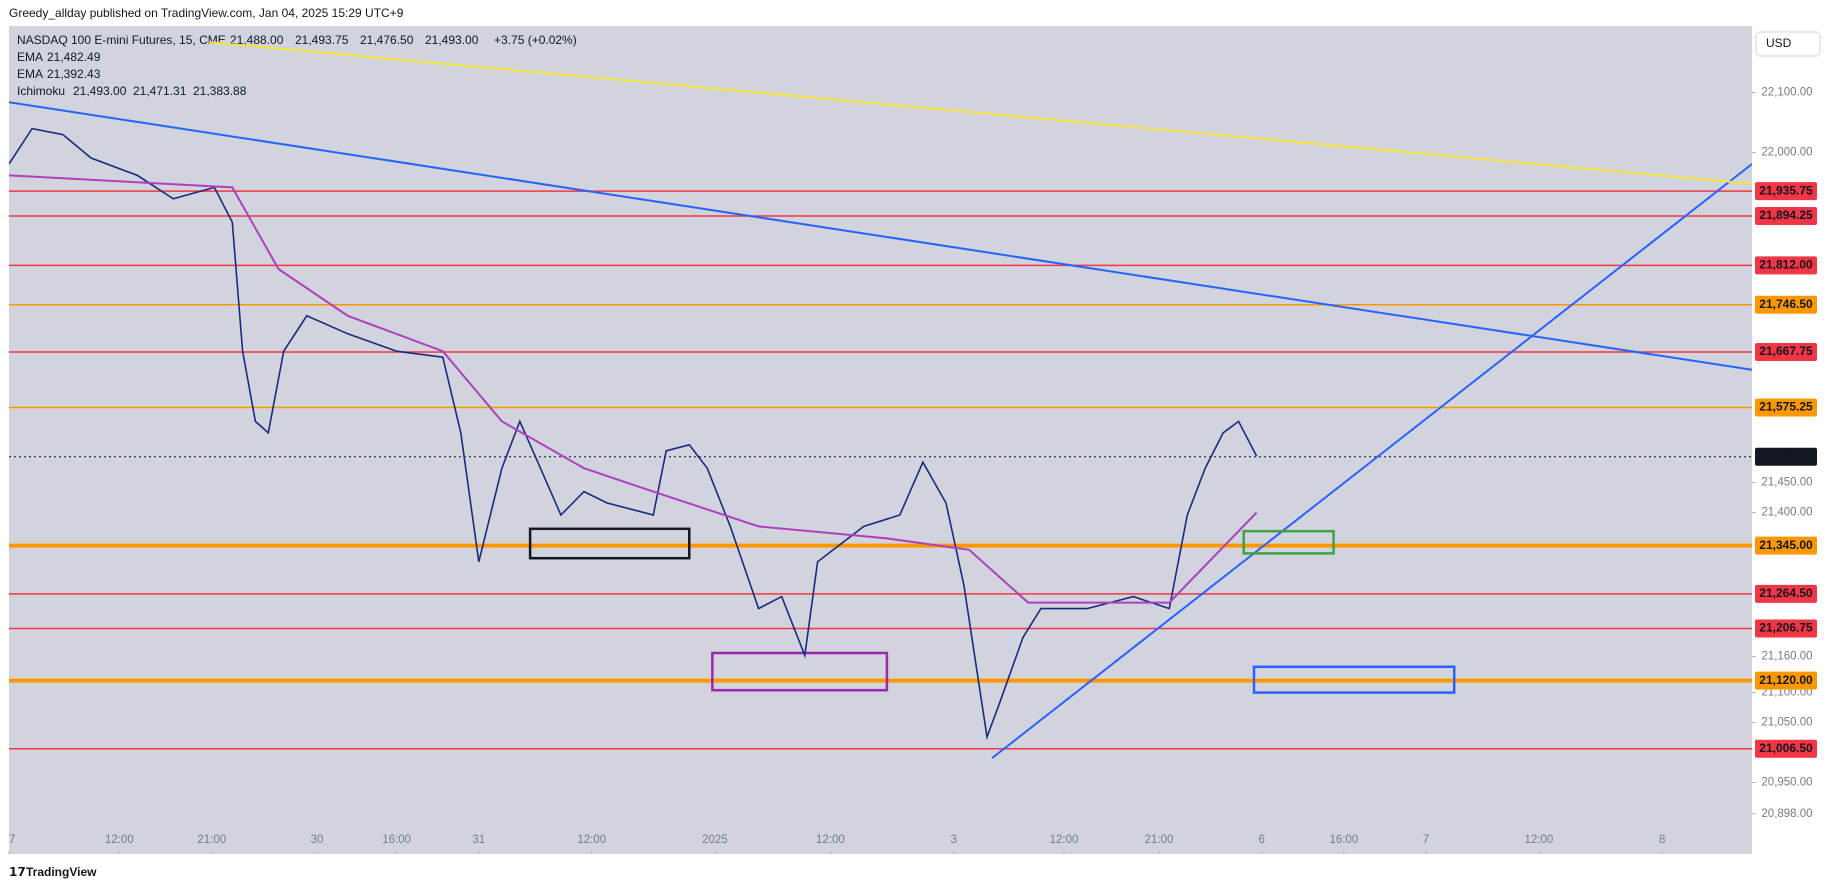 The image size is (1835, 891). What do you see at coordinates (121, 40) in the screenshot?
I see `legend-symbol: NASDAQ 100 E-mini Futures, 15, CME` at bounding box center [121, 40].